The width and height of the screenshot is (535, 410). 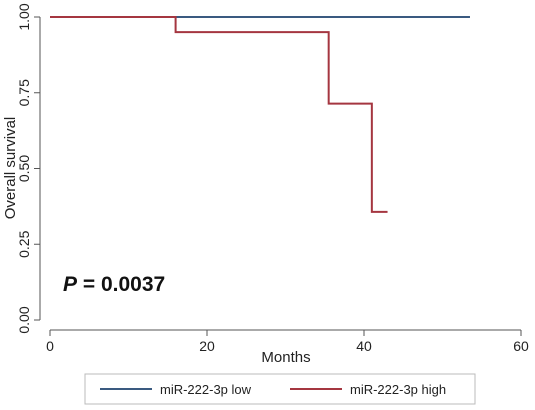 What do you see at coordinates (70, 284) in the screenshot?
I see `p-value-label: P` at bounding box center [70, 284].